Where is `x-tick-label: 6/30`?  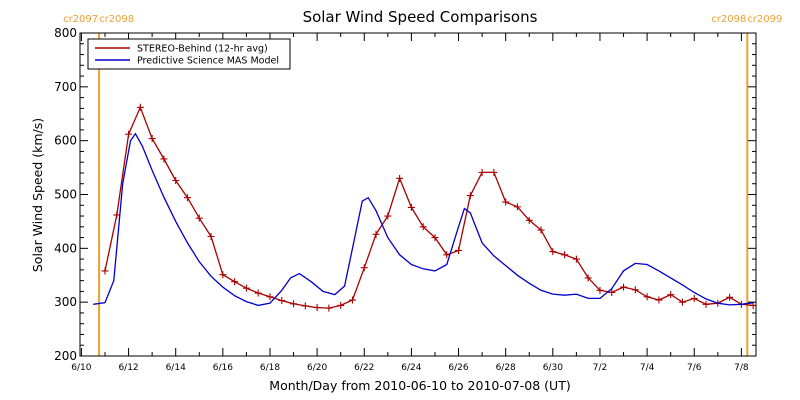 x-tick-label: 6/30 is located at coordinates (553, 368).